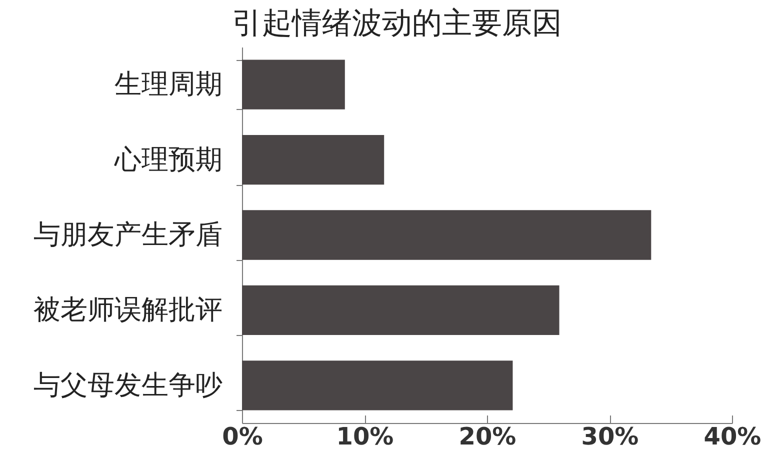 This screenshot has height=459, width=778. Describe the element at coordinates (128, 385) in the screenshot. I see `y-tick-label: 与父母发生争吵` at that location.